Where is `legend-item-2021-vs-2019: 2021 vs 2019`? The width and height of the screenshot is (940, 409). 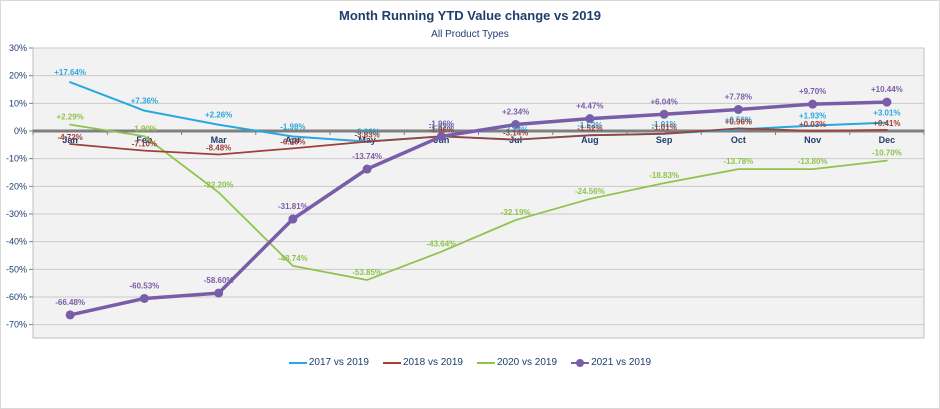
legend-item-2021-vs-2019: 2021 vs 2019 is located at coordinates (611, 362).